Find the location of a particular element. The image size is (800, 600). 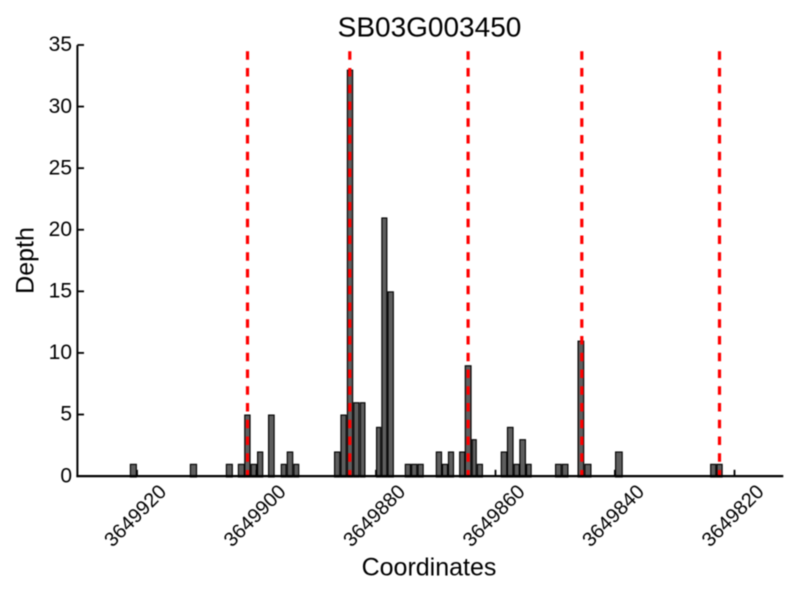

svg-text: 30 is located at coordinates (60, 106).